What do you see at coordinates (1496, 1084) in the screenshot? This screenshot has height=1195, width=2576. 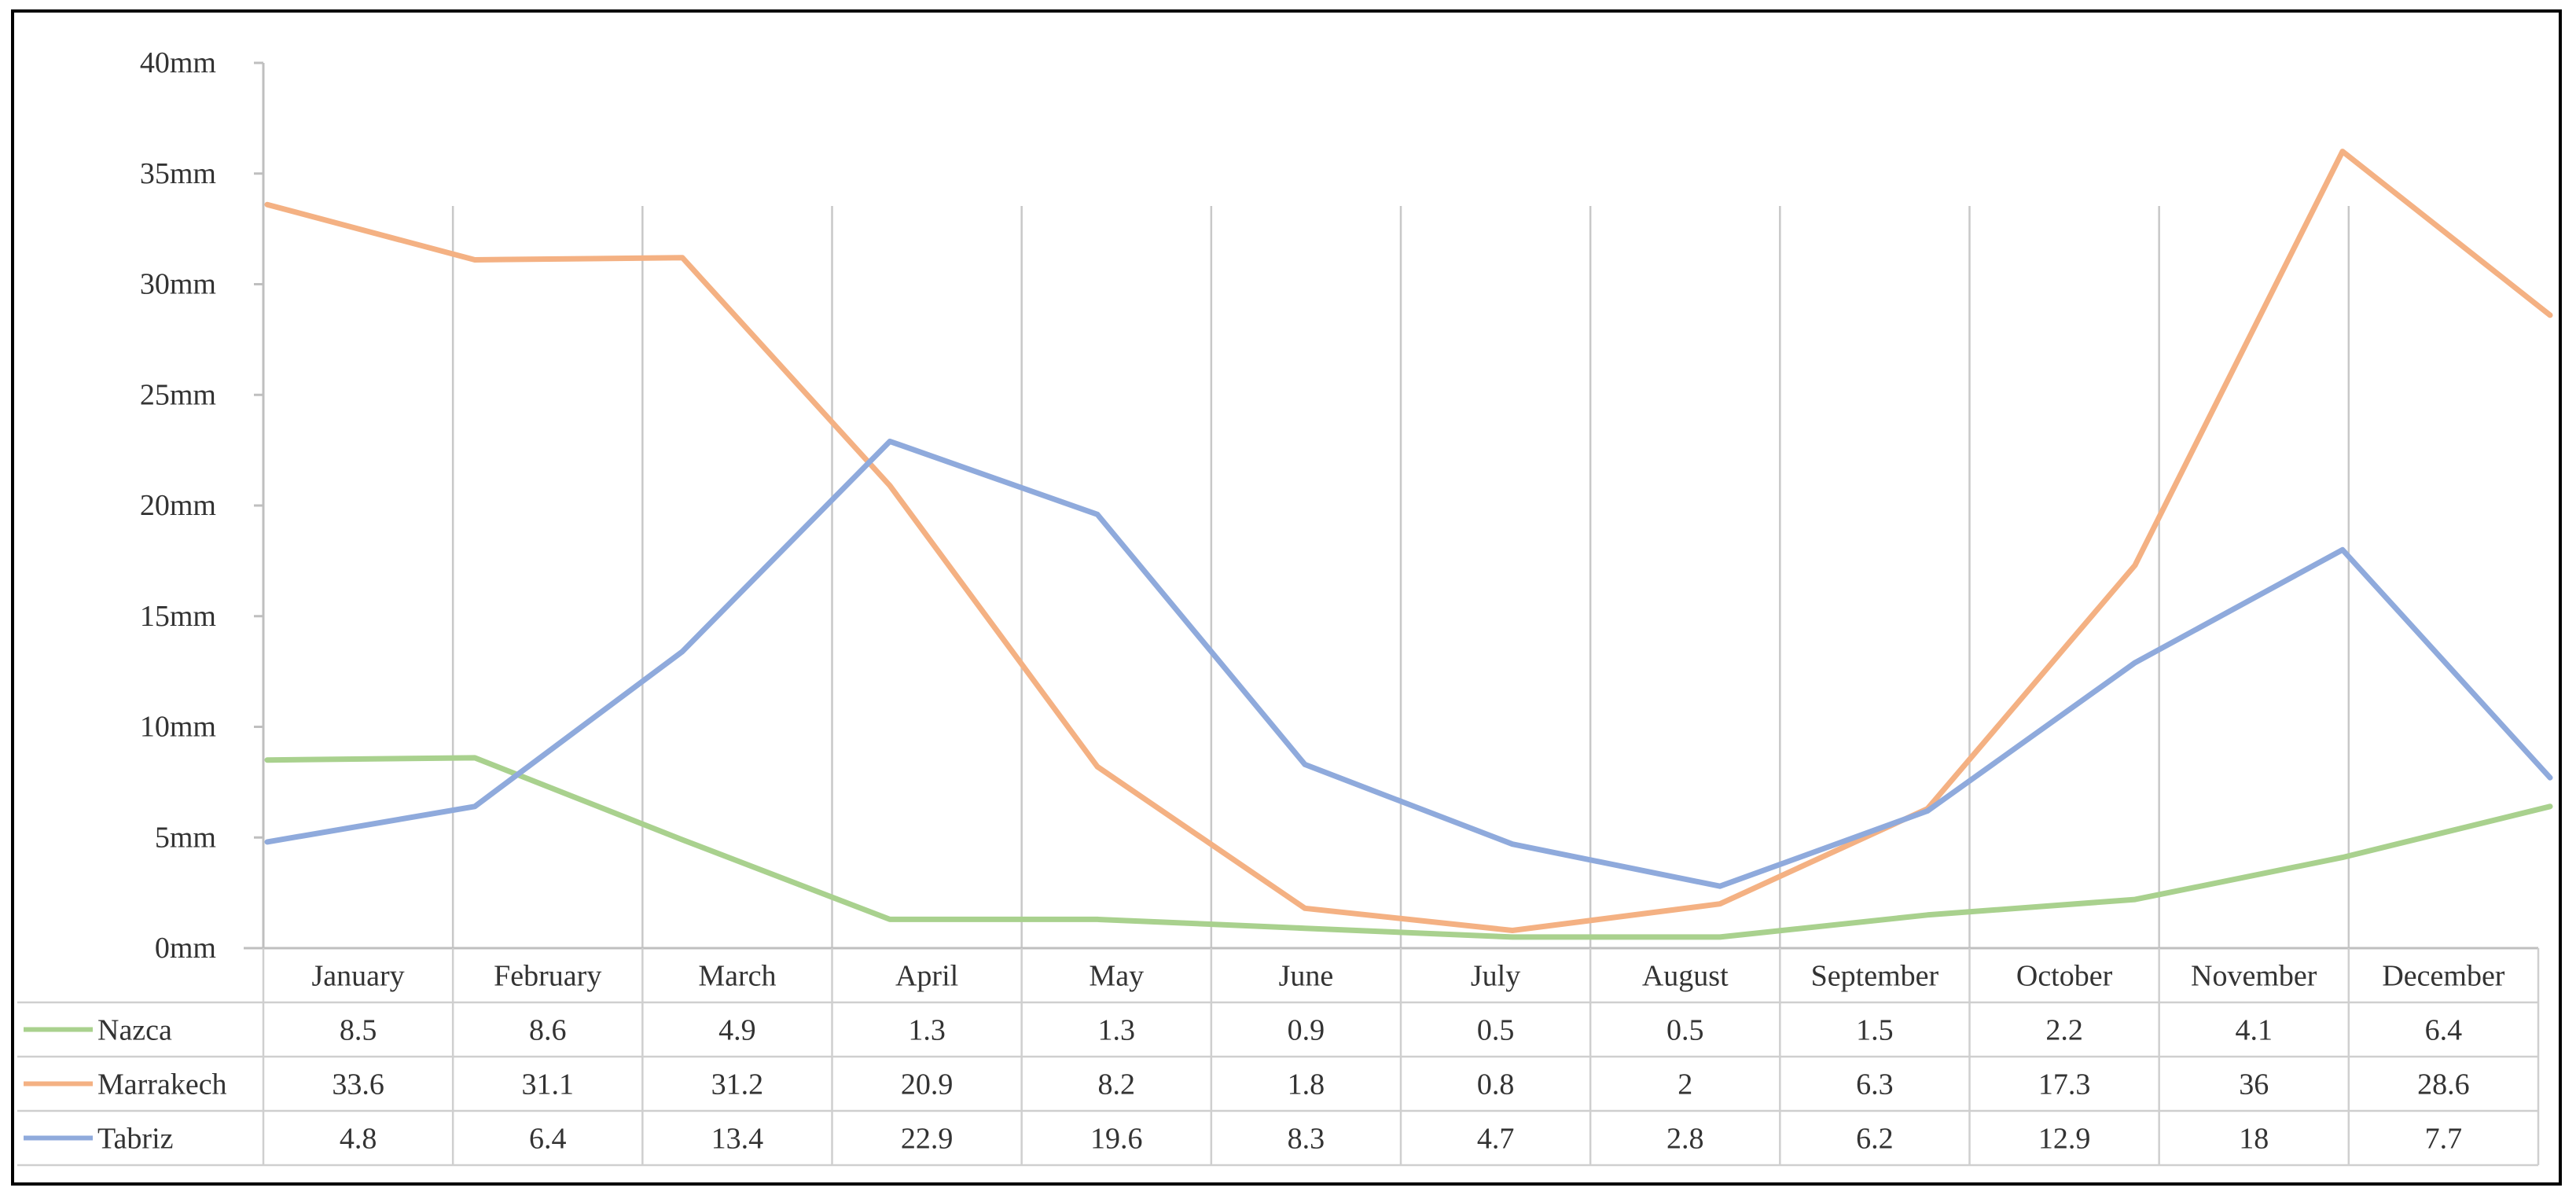 I see `data-label: 0.8` at bounding box center [1496, 1084].